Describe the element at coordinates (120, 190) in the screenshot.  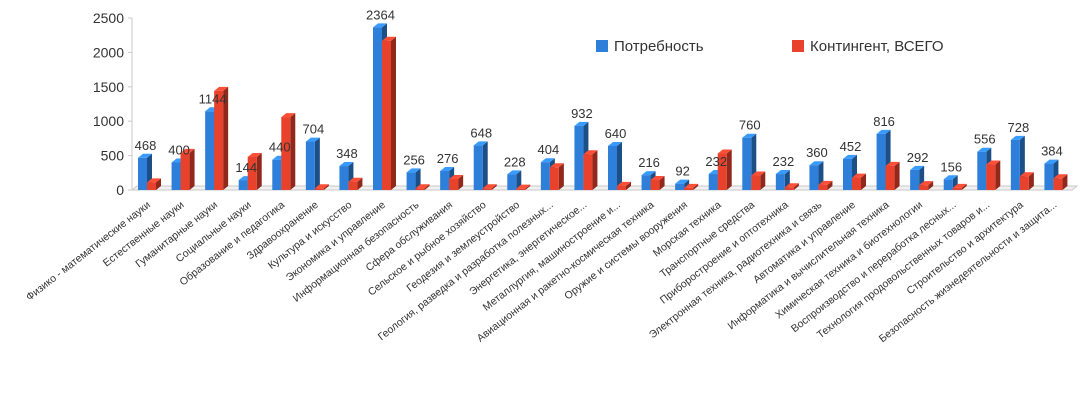
I see `y-tick-label: 0` at that location.